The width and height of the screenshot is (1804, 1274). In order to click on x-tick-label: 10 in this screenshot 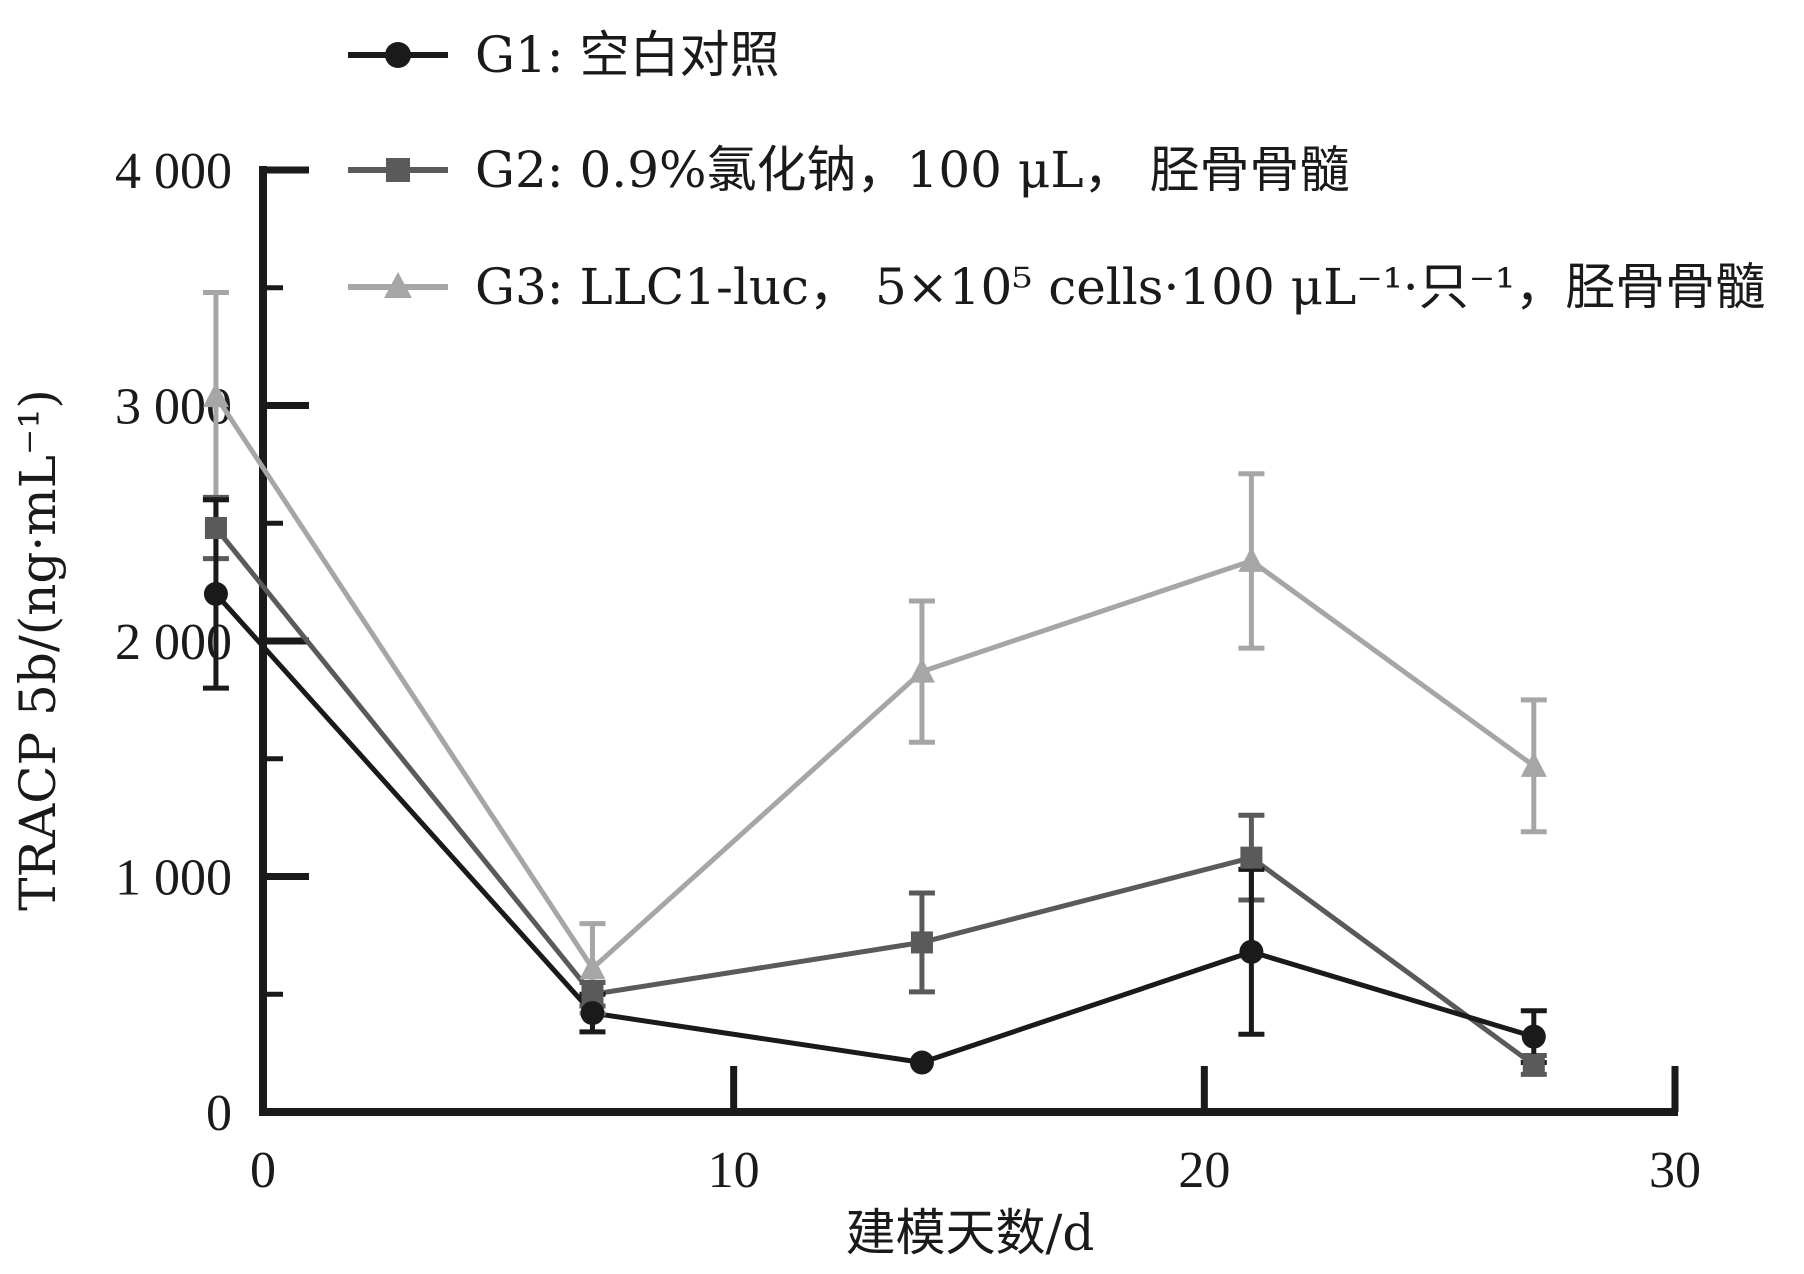, I will do `click(734, 1170)`.